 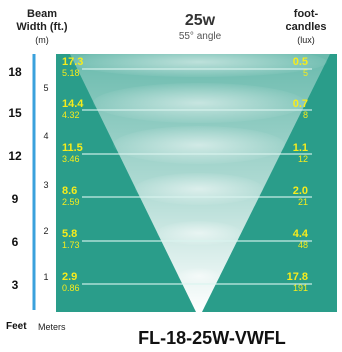 What do you see at coordinates (306, 14) in the screenshot?
I see `footcandles-header-line1: foot-` at bounding box center [306, 14].